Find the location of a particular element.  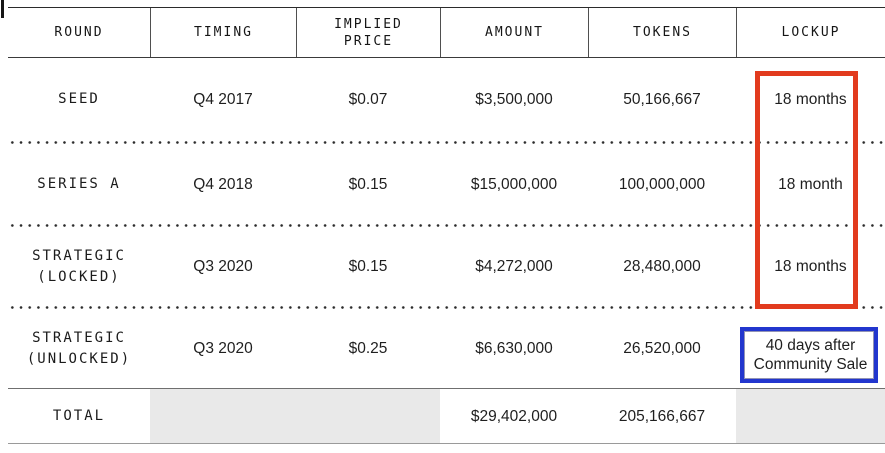

cell-implied-price: $0.25 is located at coordinates (368, 348).